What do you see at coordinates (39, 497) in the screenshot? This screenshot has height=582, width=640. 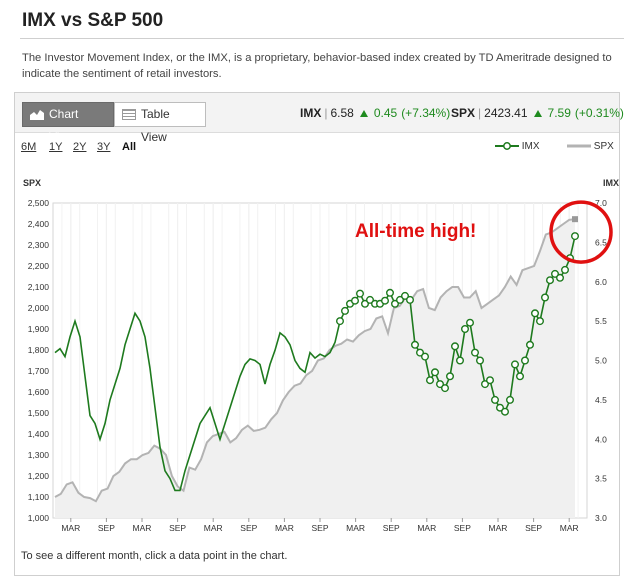 I see `spx-tick-label: 1,100` at bounding box center [39, 497].